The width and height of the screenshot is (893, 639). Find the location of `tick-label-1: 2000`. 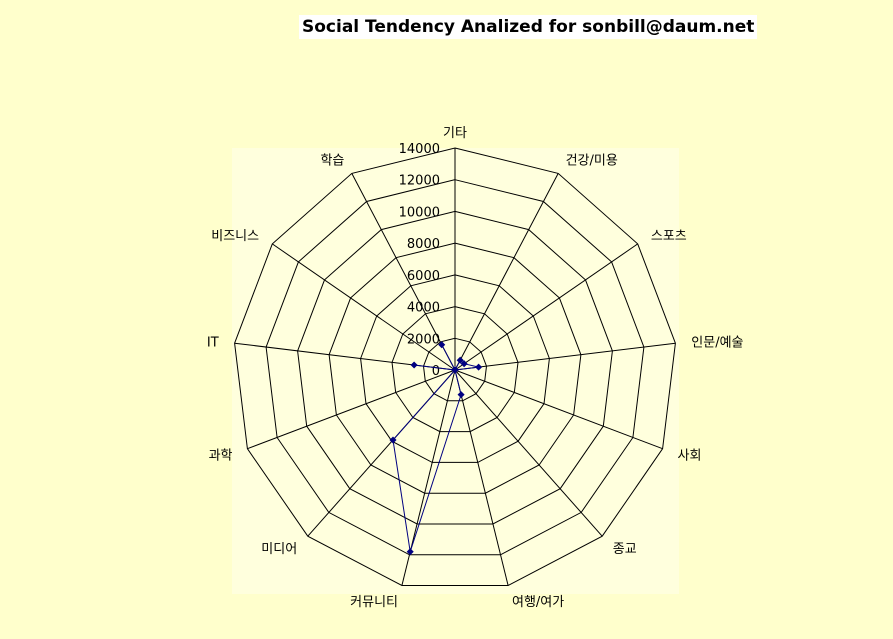

tick-label-1: 2000 is located at coordinates (423, 339).